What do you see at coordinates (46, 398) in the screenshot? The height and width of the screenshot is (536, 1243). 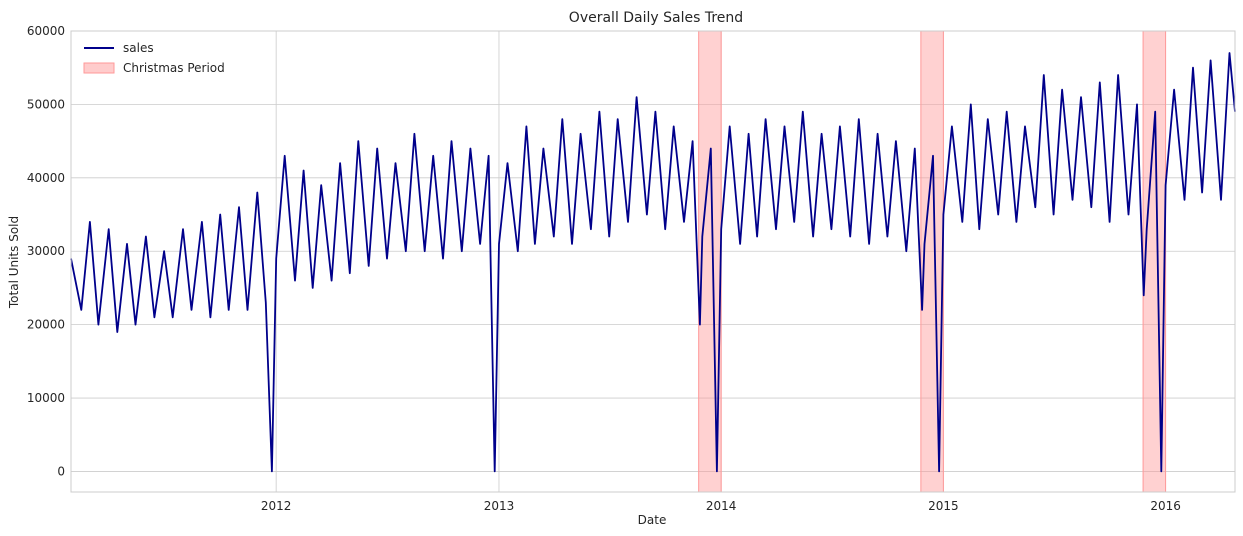 I see `y-tick-label: 10000` at bounding box center [46, 398].